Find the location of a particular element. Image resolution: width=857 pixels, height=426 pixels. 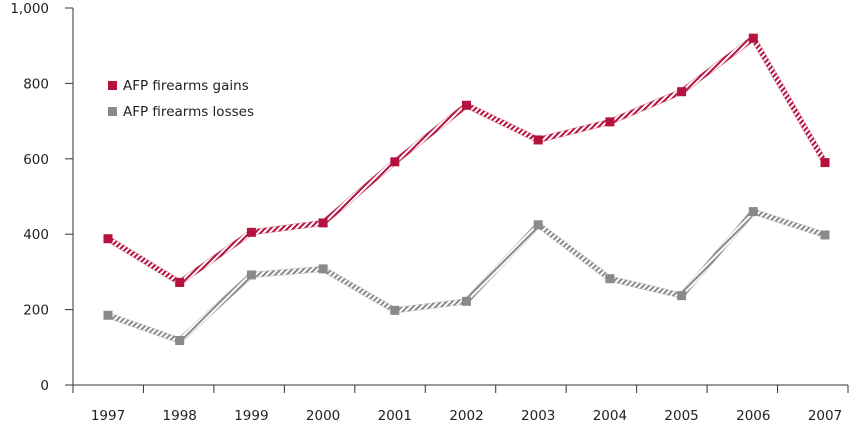

y-tick-label: 0 is located at coordinates (44, 386).